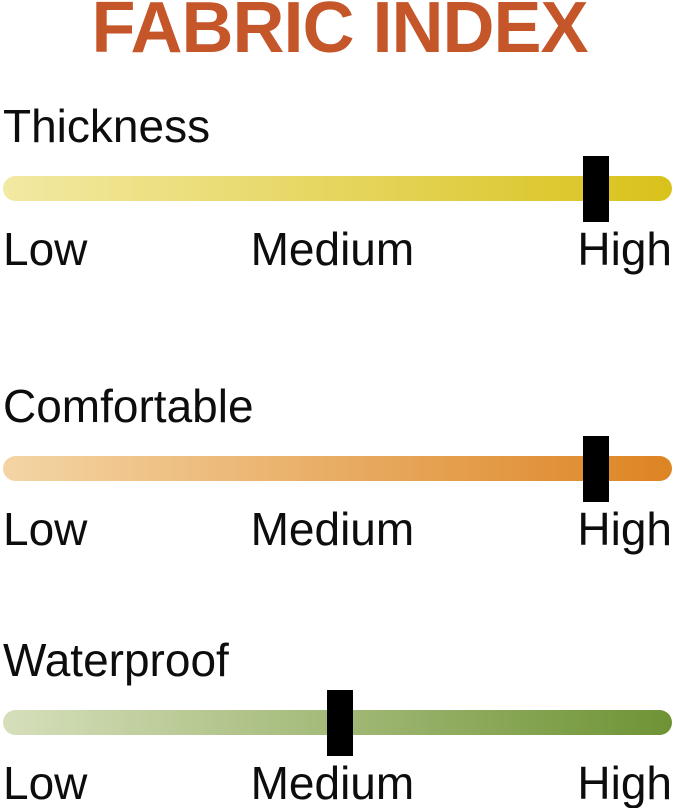 The width and height of the screenshot is (679, 808). I want to click on slider-label: Waterproof, so click(116, 660).